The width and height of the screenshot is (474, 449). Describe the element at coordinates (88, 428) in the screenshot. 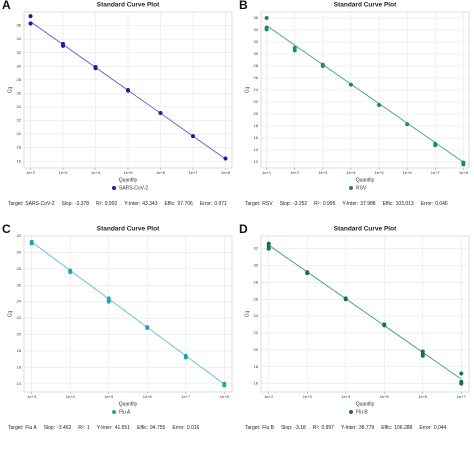

I see `stat-value: 1` at that location.